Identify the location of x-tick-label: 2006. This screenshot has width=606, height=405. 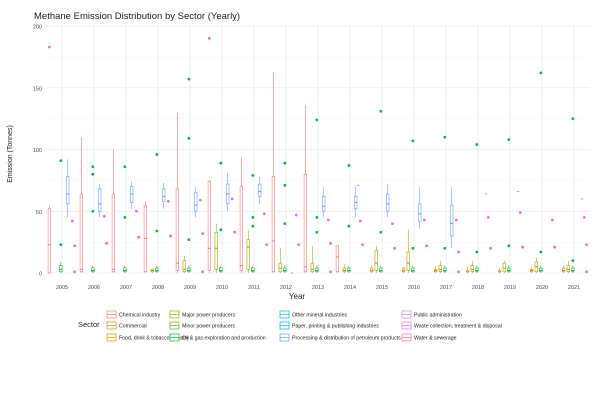
(94, 288).